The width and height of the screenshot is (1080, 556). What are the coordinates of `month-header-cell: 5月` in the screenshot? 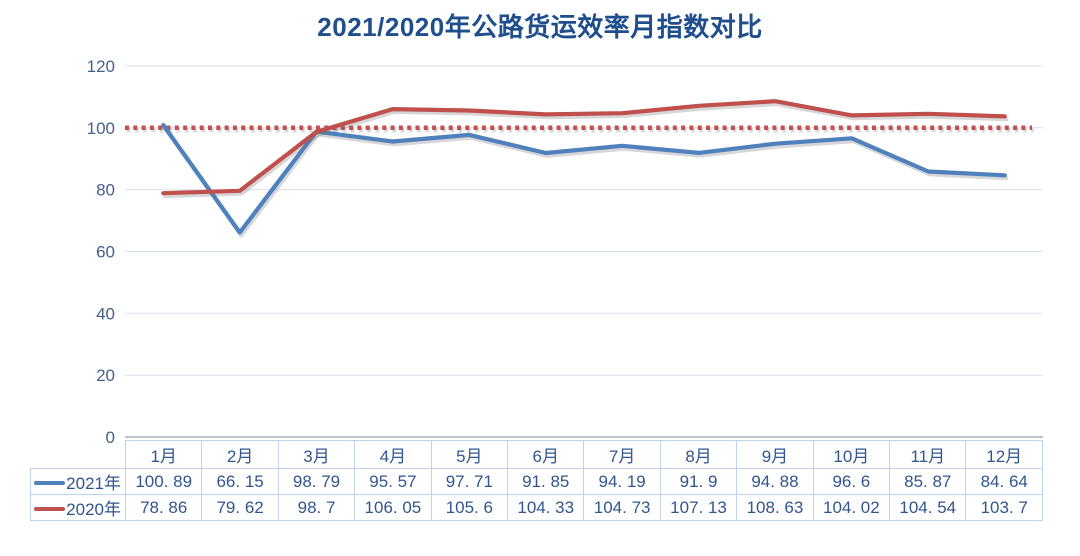 It's located at (469, 454).